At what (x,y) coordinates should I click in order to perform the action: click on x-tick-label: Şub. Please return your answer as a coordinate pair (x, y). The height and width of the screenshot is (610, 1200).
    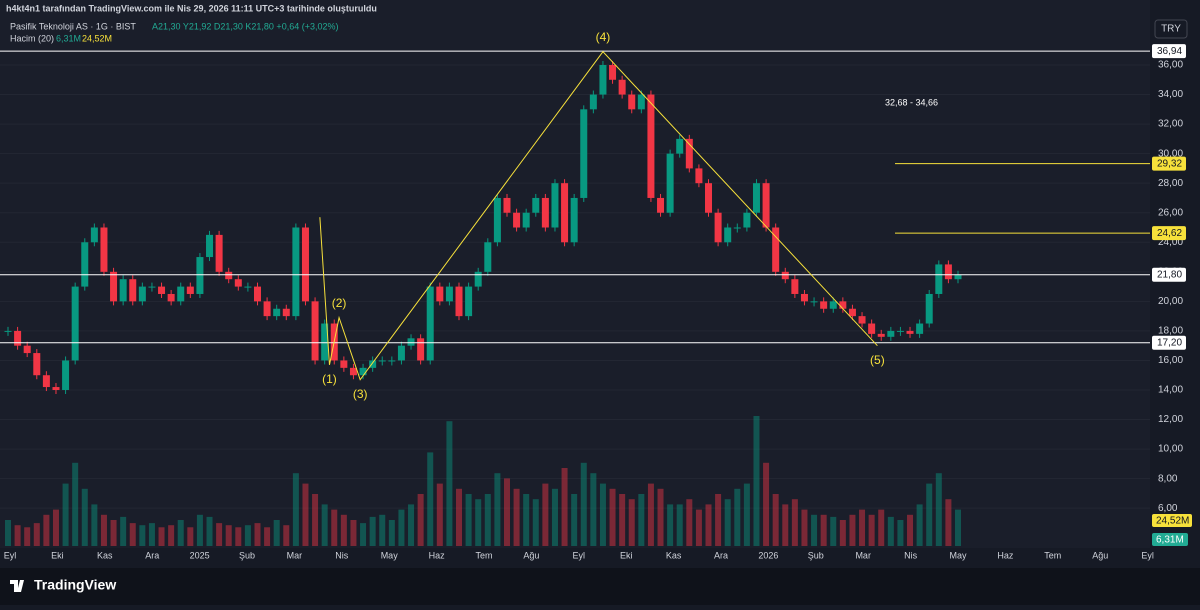
    Looking at the image, I should click on (247, 555).